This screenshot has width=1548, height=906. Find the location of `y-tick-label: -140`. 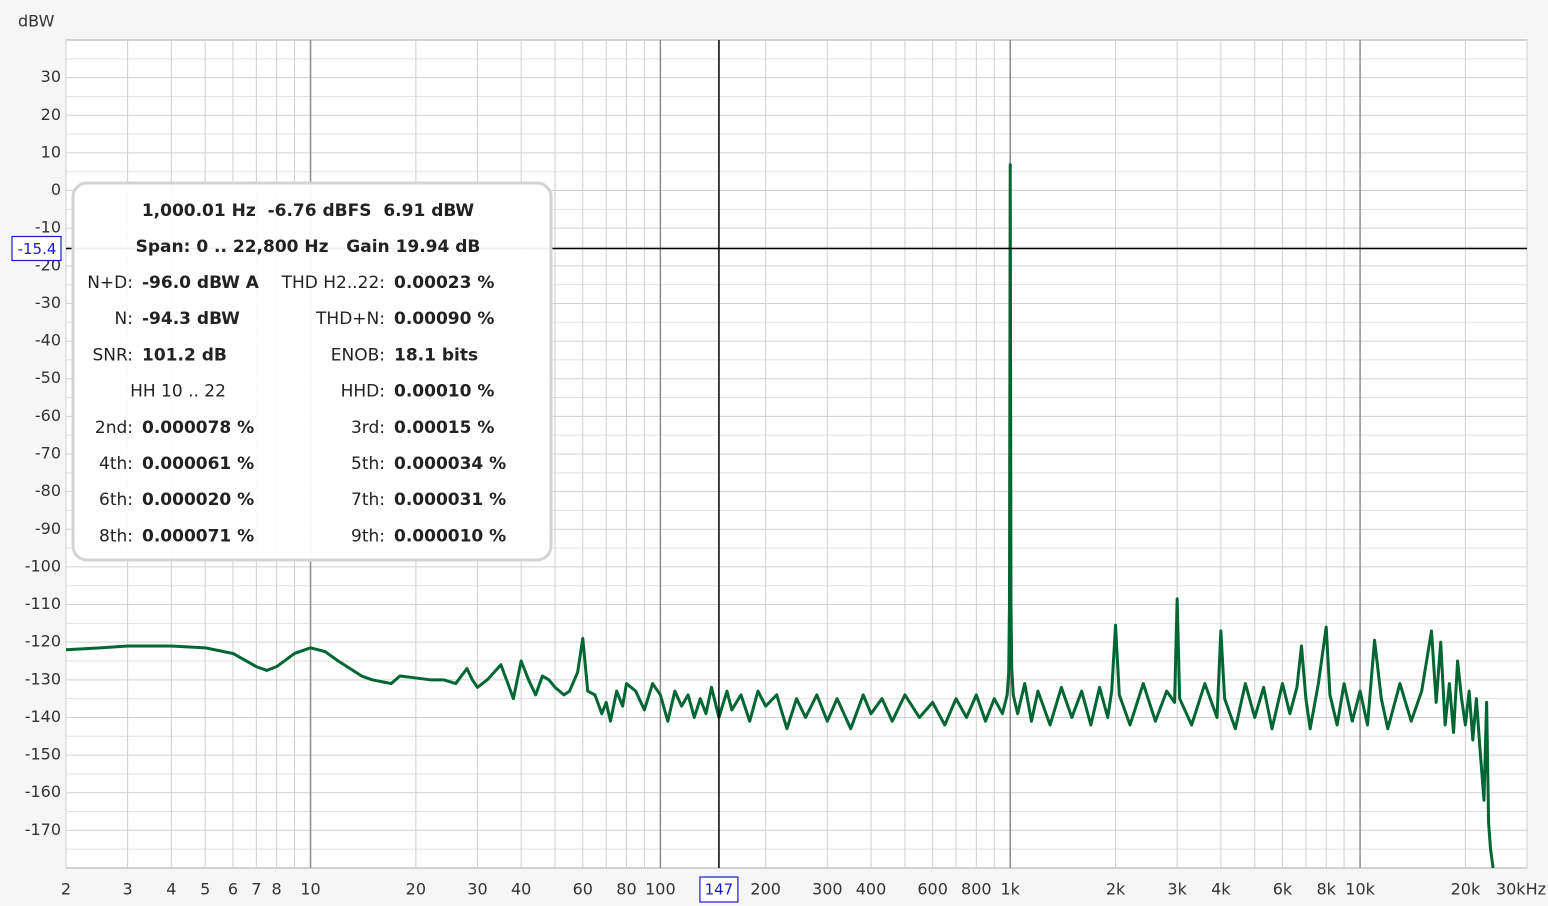

y-tick-label: -140 is located at coordinates (43, 716).